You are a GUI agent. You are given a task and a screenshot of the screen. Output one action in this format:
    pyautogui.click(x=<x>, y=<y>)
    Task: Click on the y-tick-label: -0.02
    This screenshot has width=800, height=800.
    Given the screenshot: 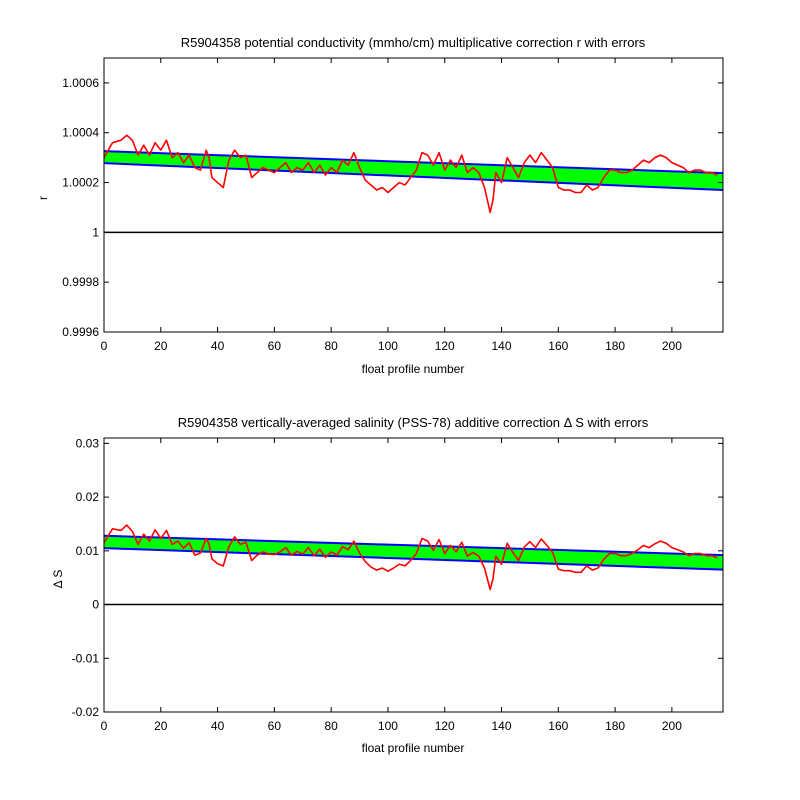 What is the action you would take?
    pyautogui.click(x=86, y=712)
    